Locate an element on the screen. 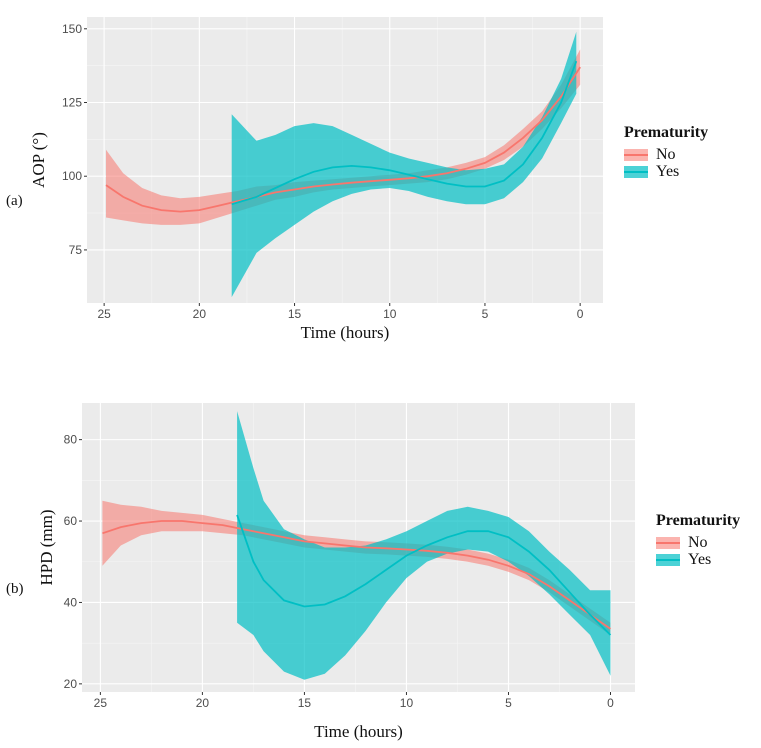  legend-a: Prematurity No Yes is located at coordinates (666, 152).